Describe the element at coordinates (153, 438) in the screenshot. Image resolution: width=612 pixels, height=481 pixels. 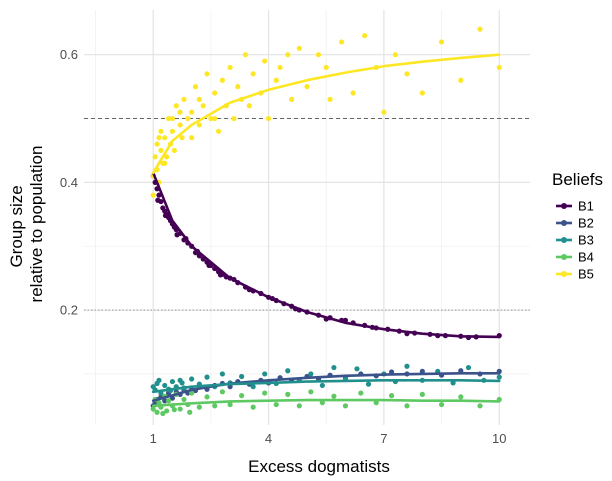
I see `x-tick-label-0: 1` at that location.